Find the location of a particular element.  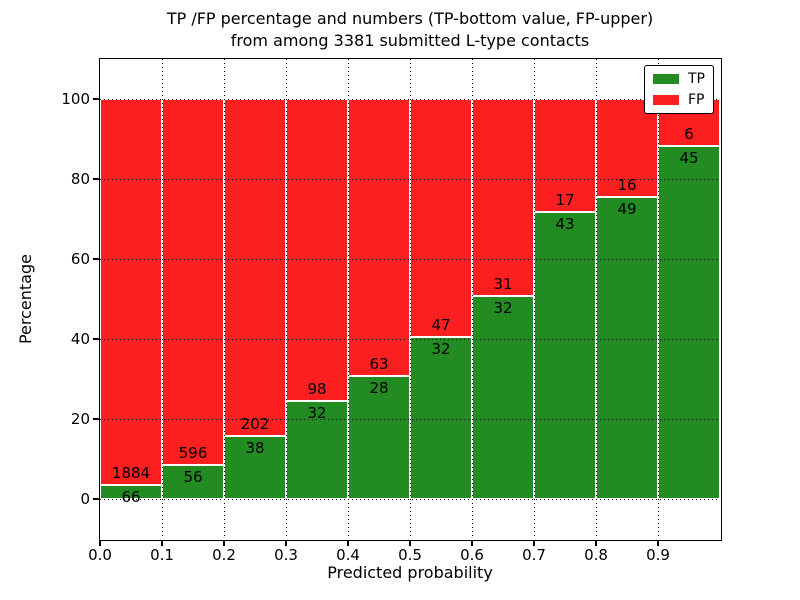

x-tick-label-0.2: 0.2 is located at coordinates (224, 555).